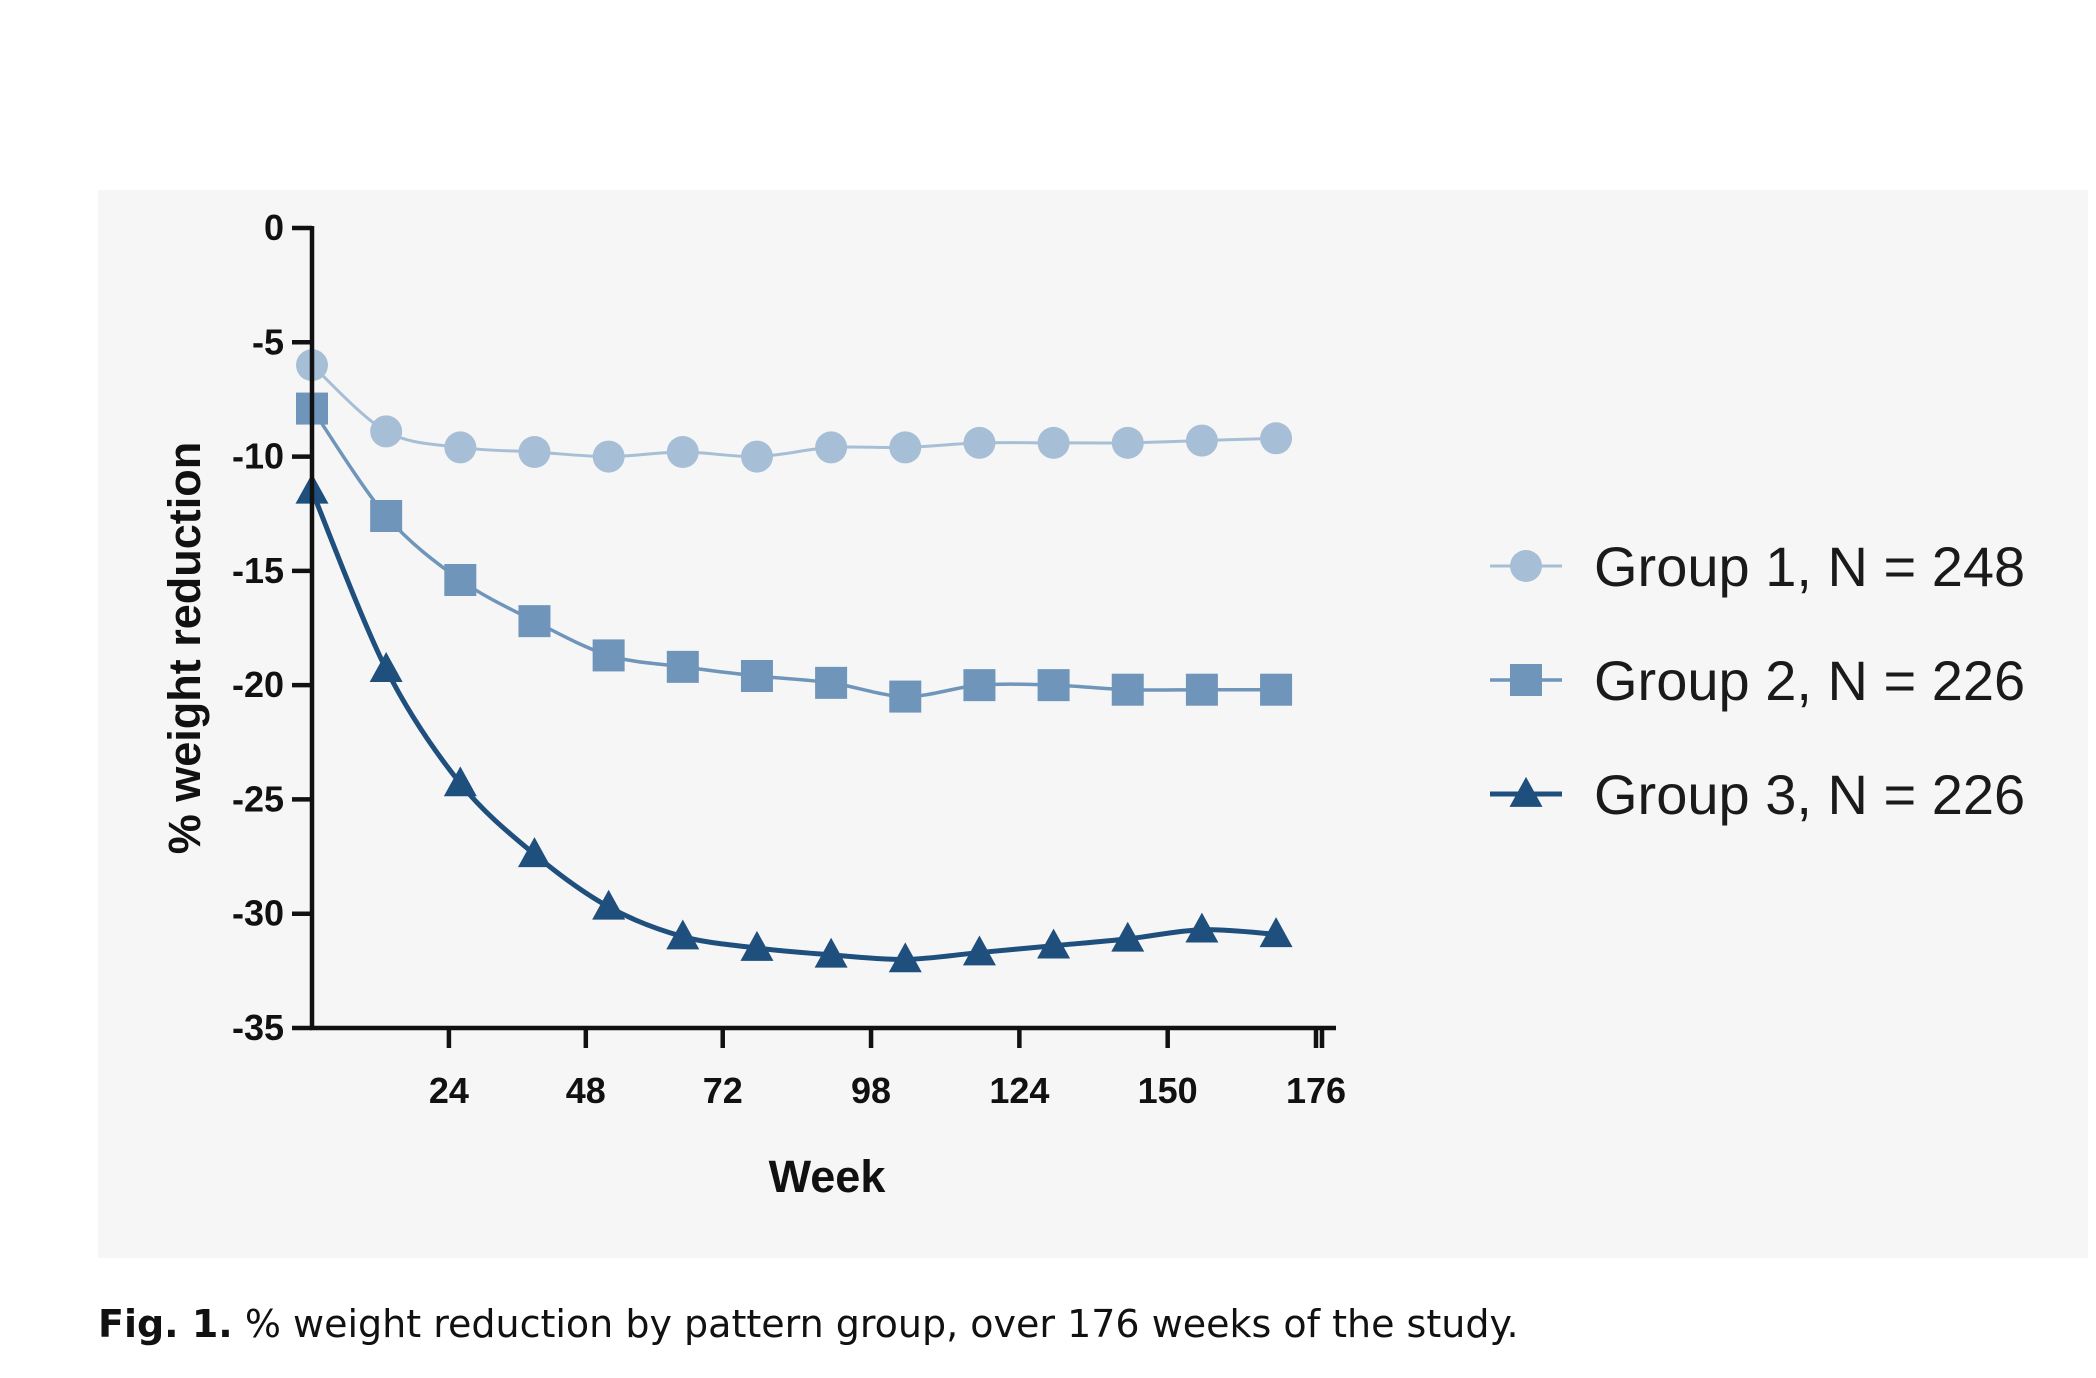 This screenshot has width=2096, height=1378. I want to click on x-tick-label: 176, so click(1316, 1090).